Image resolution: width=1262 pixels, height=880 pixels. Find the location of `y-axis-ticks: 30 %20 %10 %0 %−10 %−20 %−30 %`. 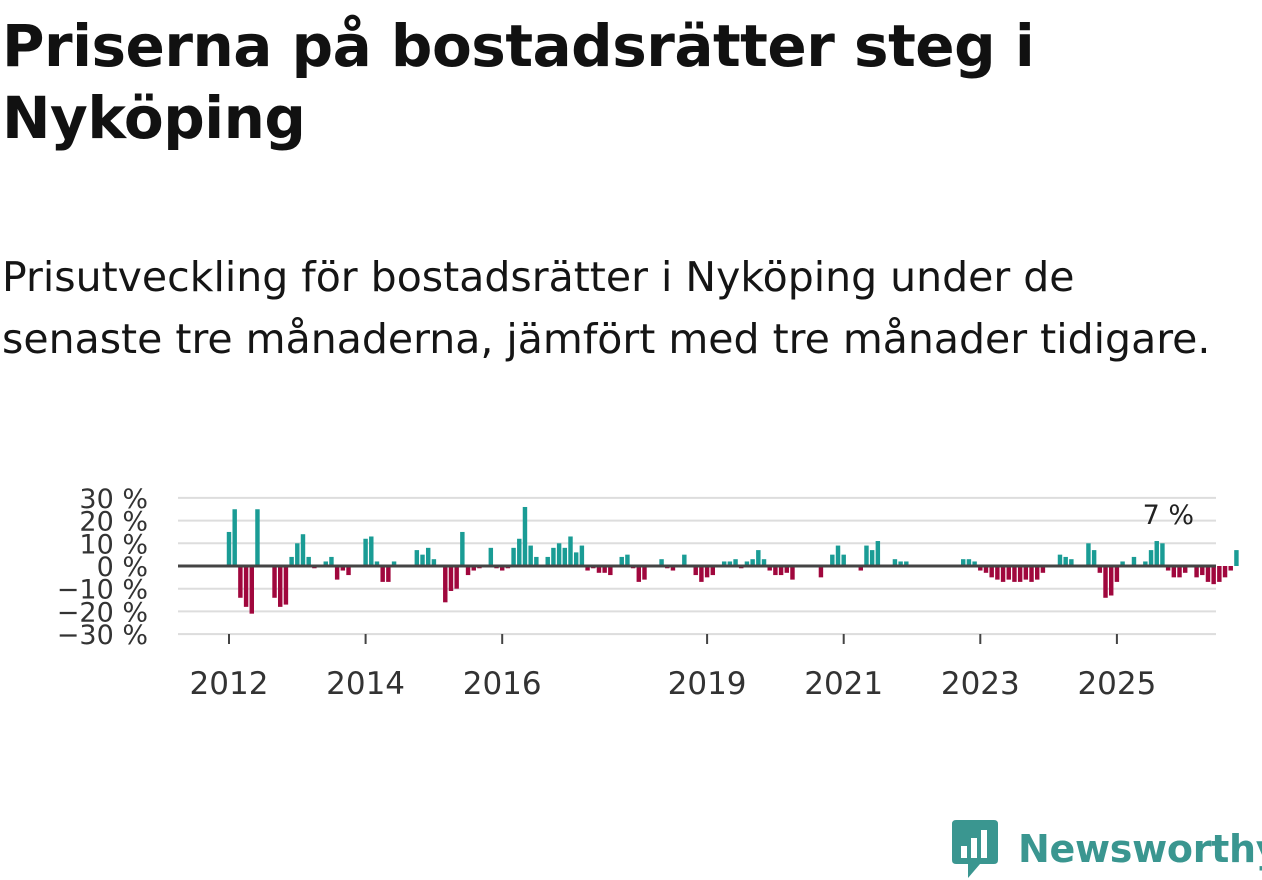

y-axis-ticks: 30 %20 %10 %0 %−10 %−20 %−30 % is located at coordinates (102, 567).